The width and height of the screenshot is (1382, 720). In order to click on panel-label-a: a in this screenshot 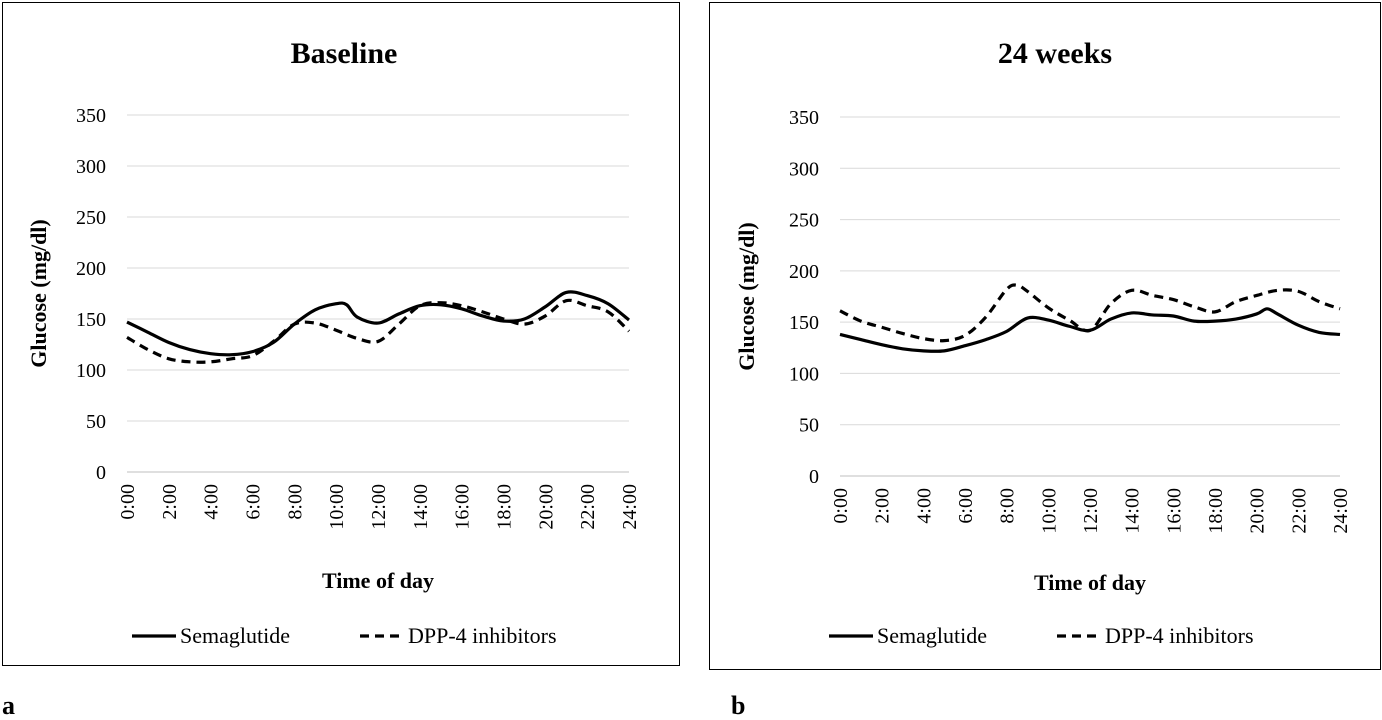, I will do `click(8, 705)`.